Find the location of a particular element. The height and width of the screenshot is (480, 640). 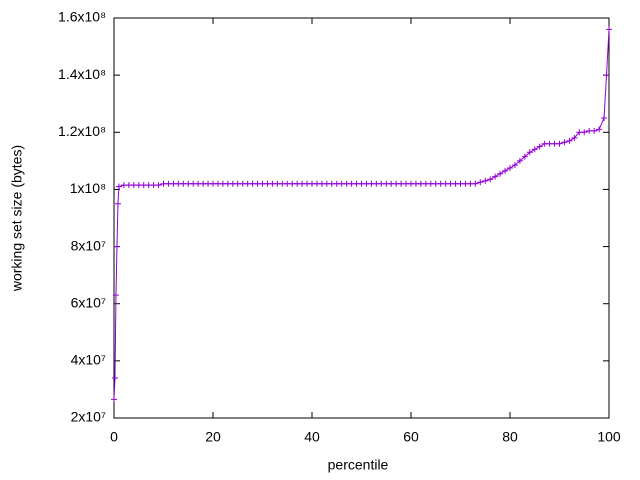

y-tick-label: 2x10⁷ is located at coordinates (88, 417).